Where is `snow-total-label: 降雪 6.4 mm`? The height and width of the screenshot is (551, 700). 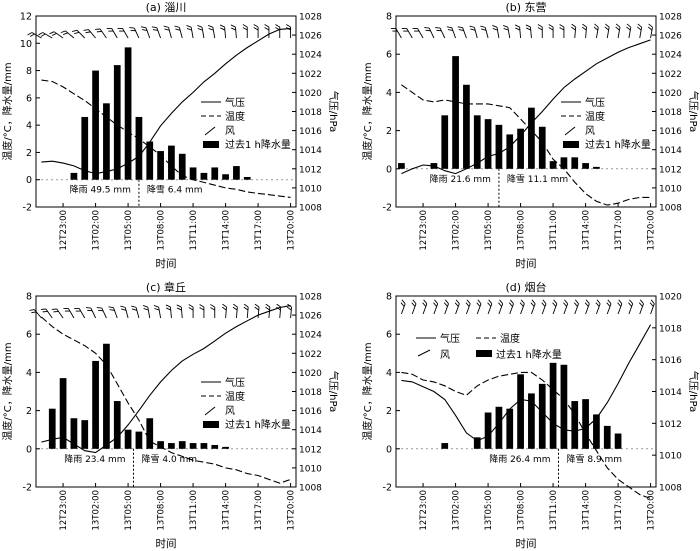 snow-total-label: 降雪 6.4 mm is located at coordinates (175, 190).